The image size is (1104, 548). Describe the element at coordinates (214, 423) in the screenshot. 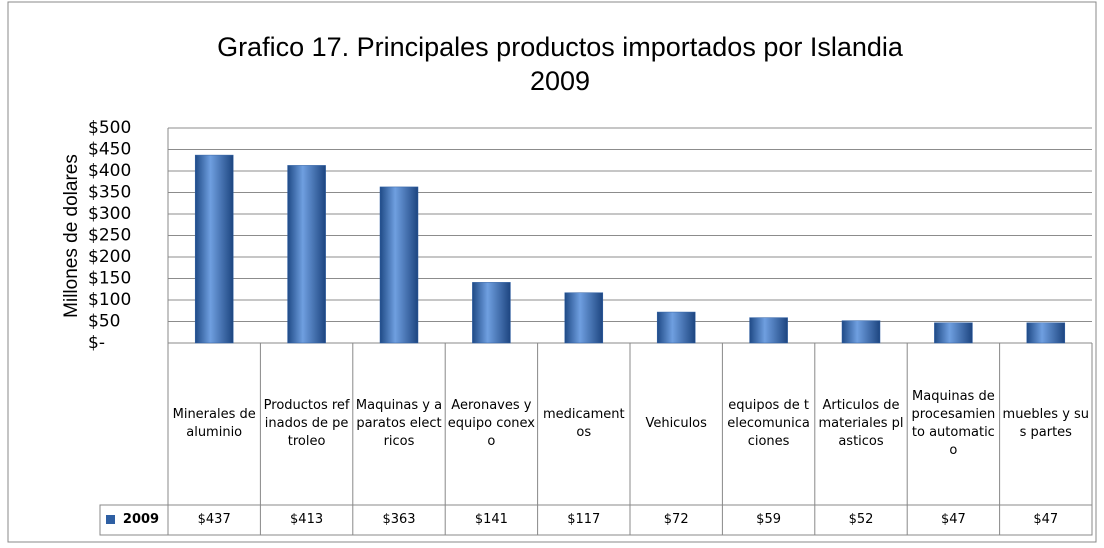

I see `category-label: Minerales de aluminio` at that location.